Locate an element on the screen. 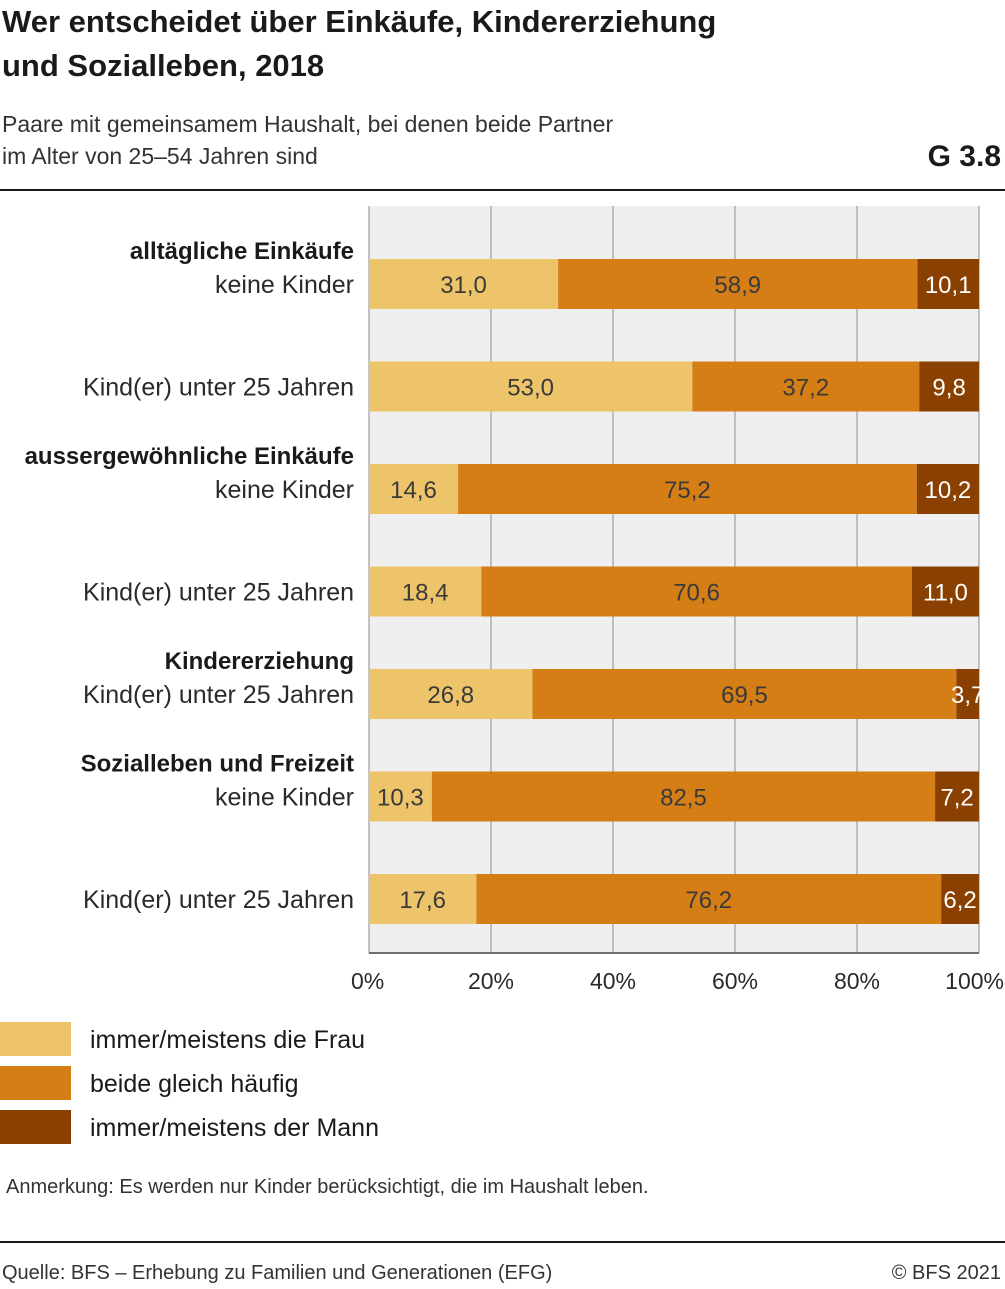 This screenshot has height=1289, width=1005. legend-label: immer/meistens die Frau is located at coordinates (228, 1040).